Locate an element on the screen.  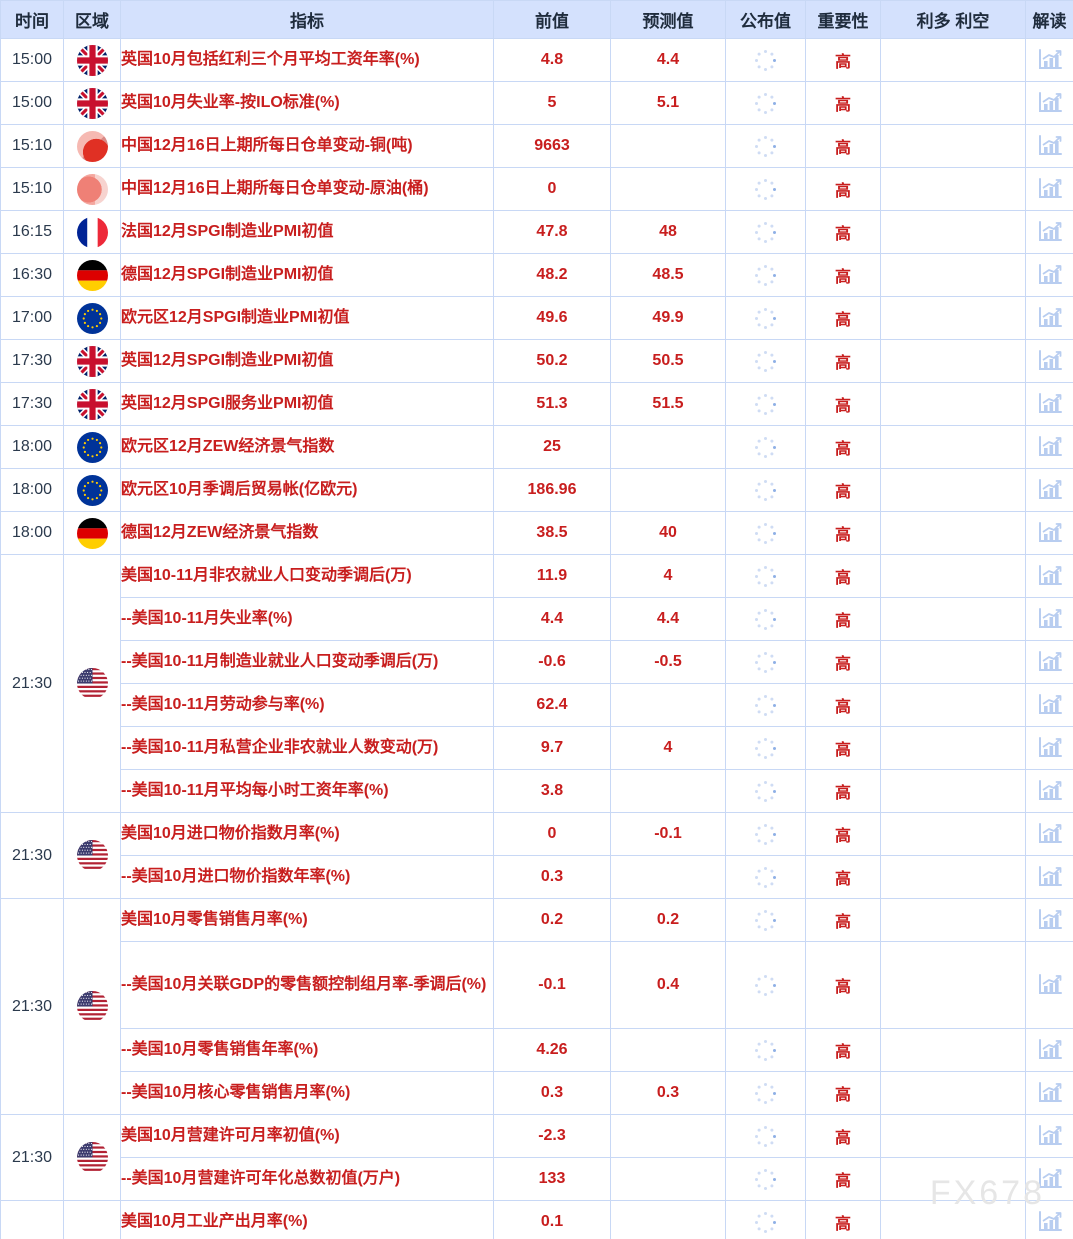
table-row: --美国10-11月劳动参与率(%) 62.4 高 is located at coordinates (537, 705).